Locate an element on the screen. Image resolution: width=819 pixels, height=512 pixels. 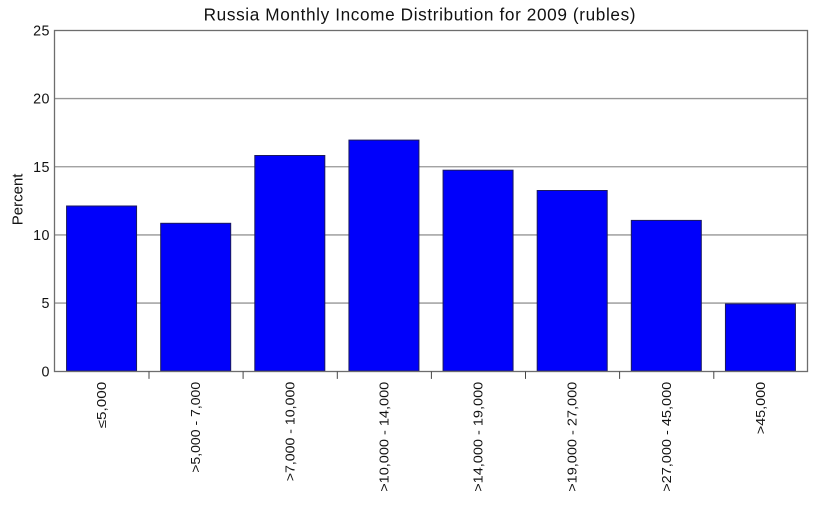
svg-text: ≤5,000 is located at coordinates (102, 405).